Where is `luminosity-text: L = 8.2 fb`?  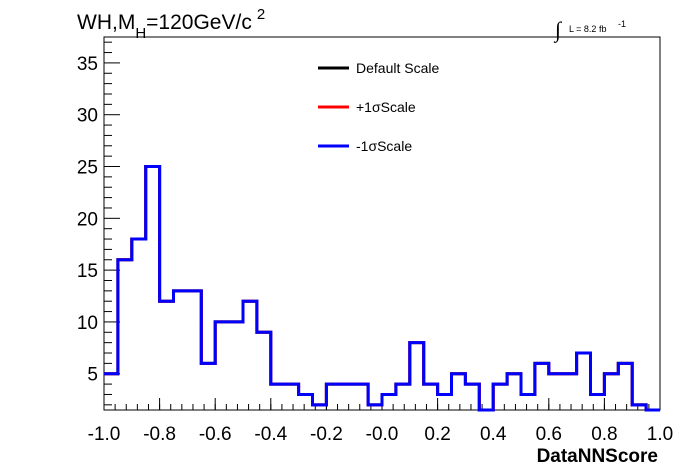 luminosity-text: L = 8.2 fb is located at coordinates (587, 29).